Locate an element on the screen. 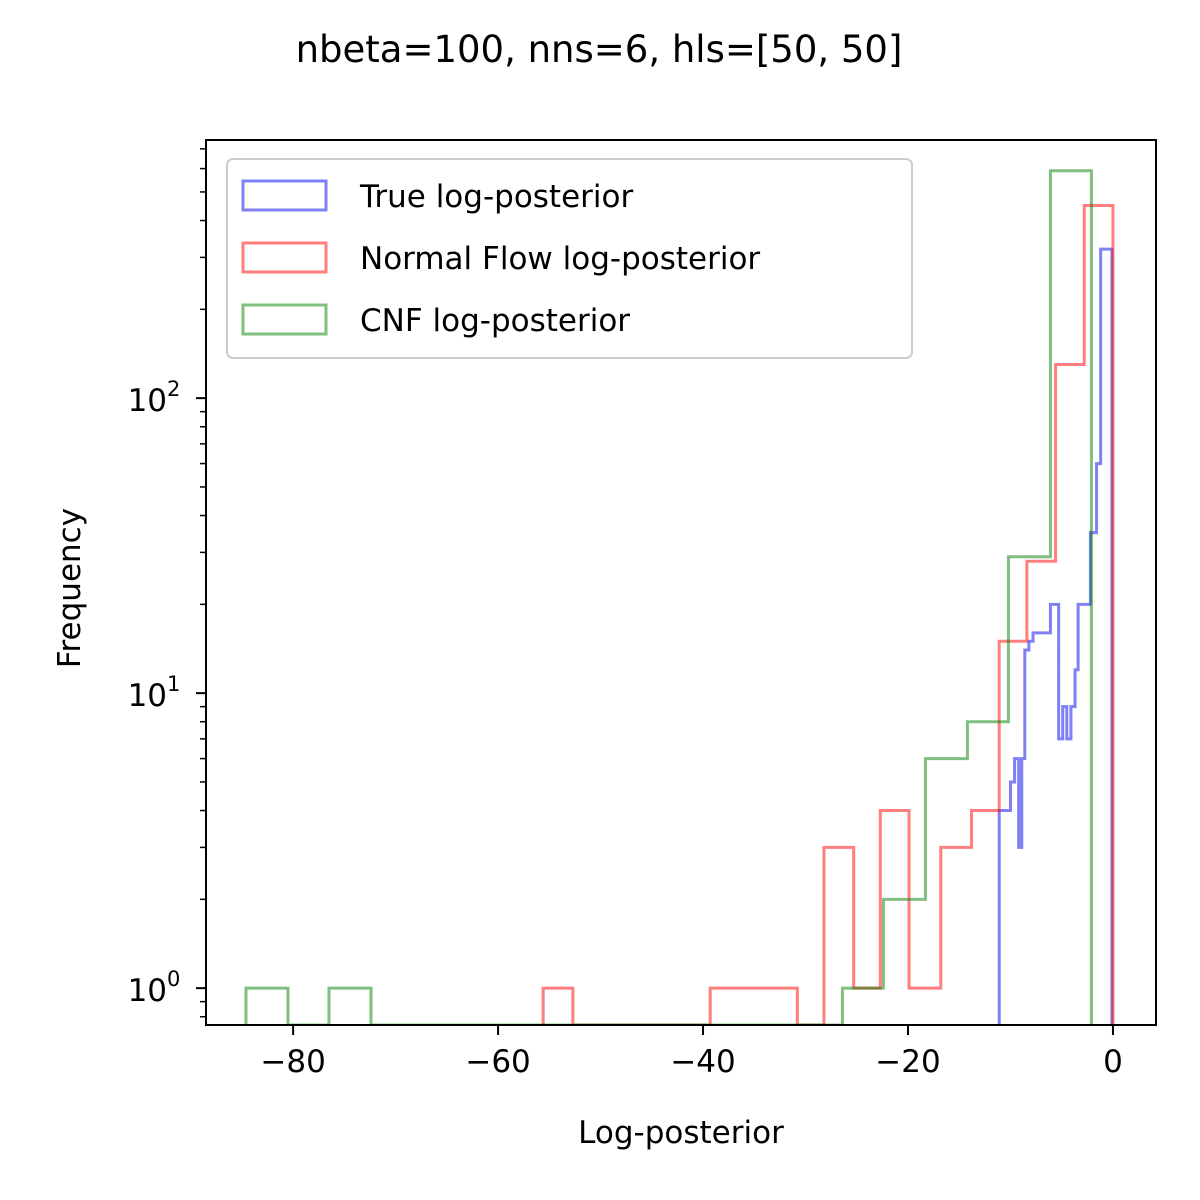 The image size is (1200, 1200). x-tick-label: −60 is located at coordinates (497, 1062).